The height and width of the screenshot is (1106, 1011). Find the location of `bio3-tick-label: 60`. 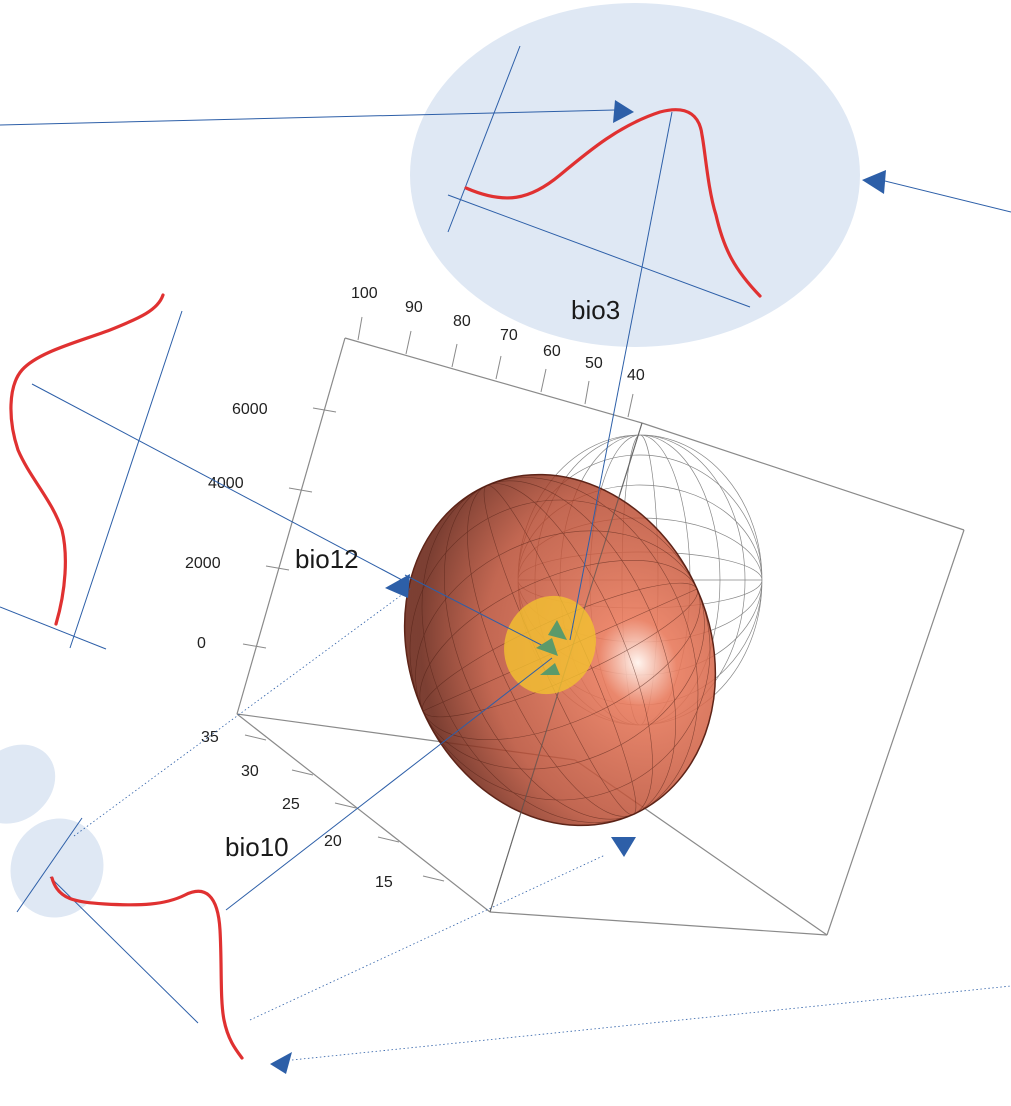

bio3-tick-label: 60 is located at coordinates (552, 351).